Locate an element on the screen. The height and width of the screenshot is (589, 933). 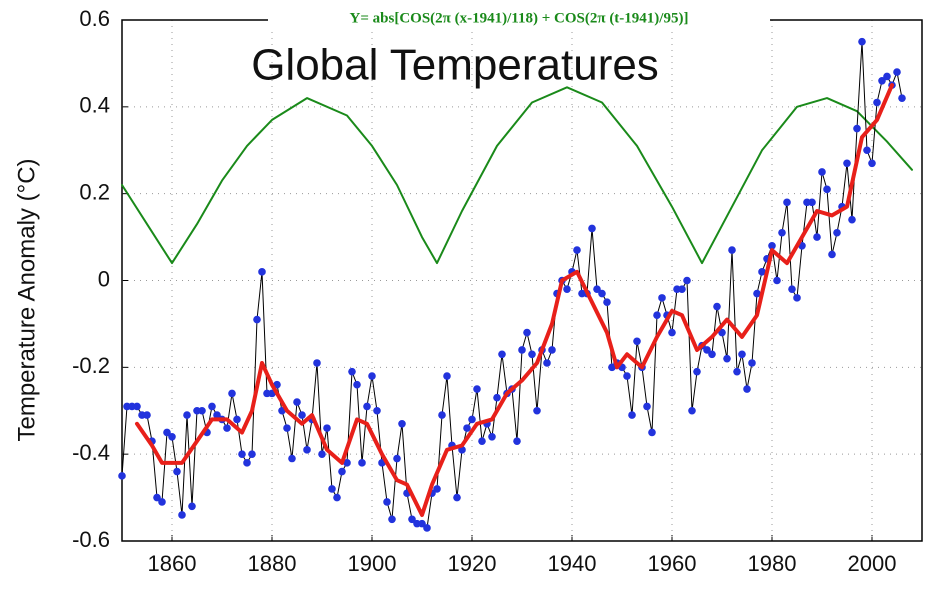
x-tick-label: 1880 is located at coordinates (272, 563).